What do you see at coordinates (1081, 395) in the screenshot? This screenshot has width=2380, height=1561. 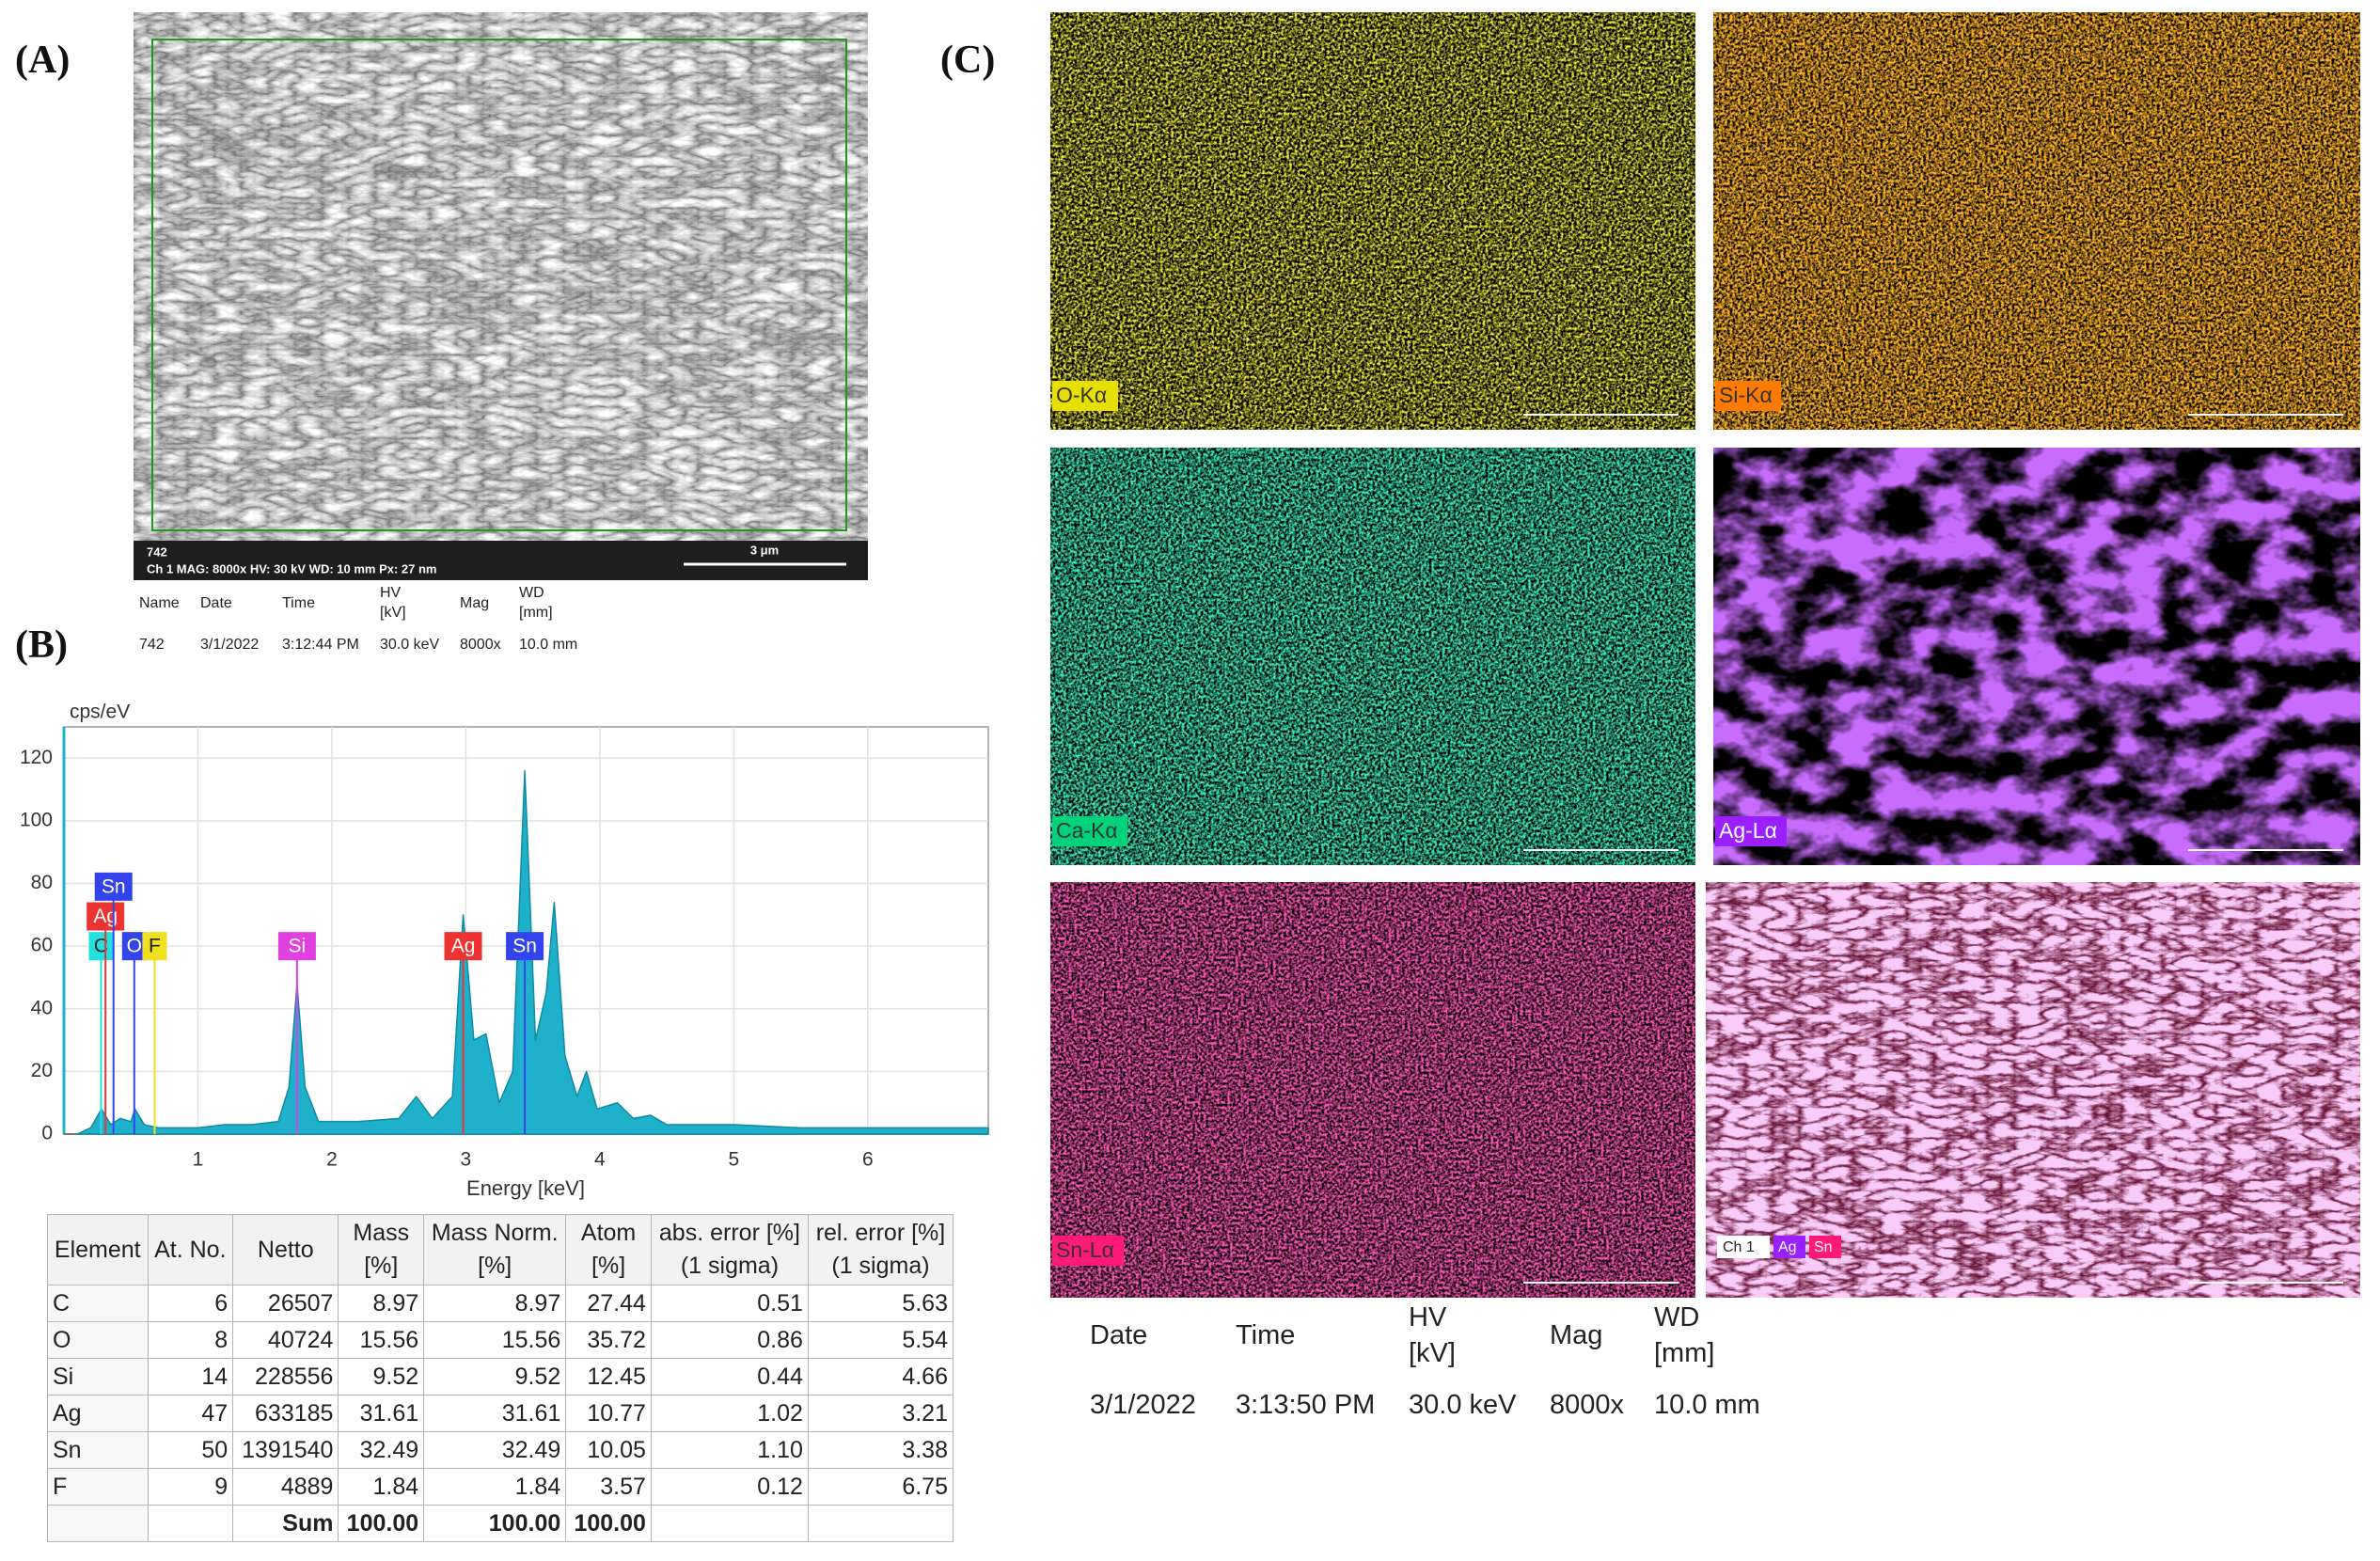 I see `map-label: O-Kα` at bounding box center [1081, 395].